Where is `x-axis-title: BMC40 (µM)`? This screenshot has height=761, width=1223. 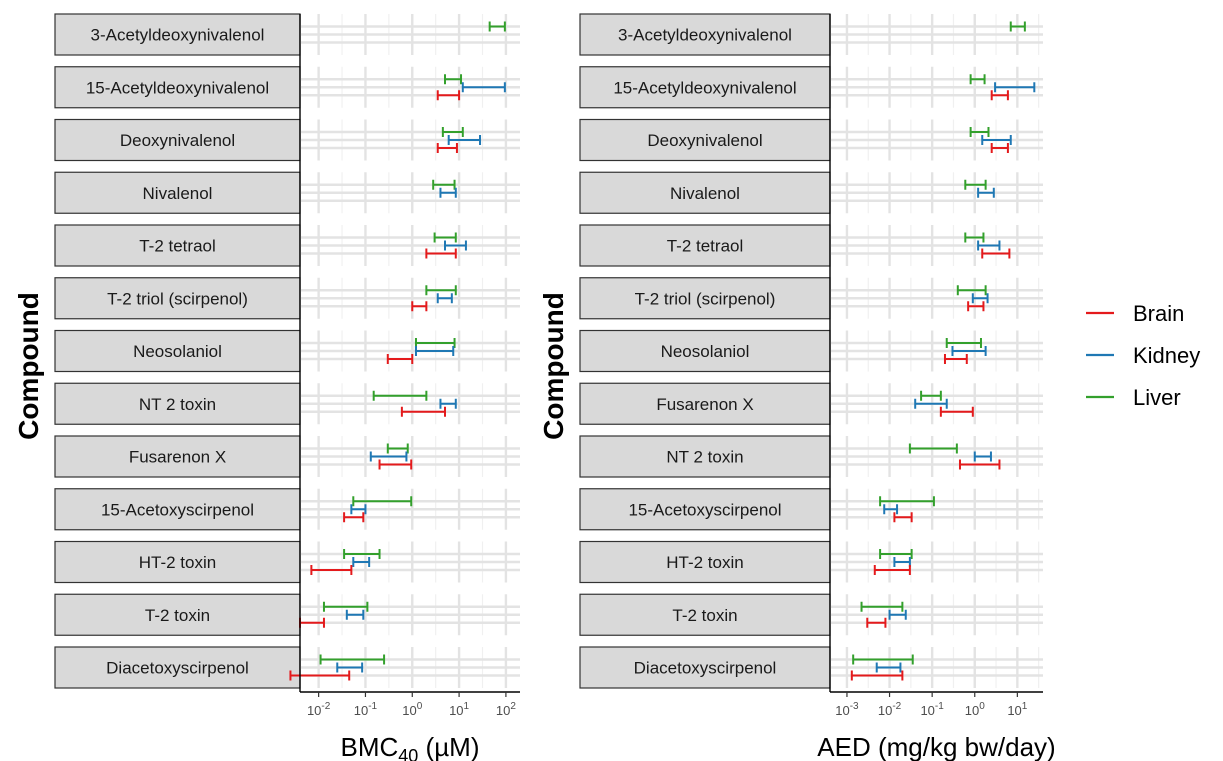
x-axis-title: BMC40 (µM) is located at coordinates (410, 746).